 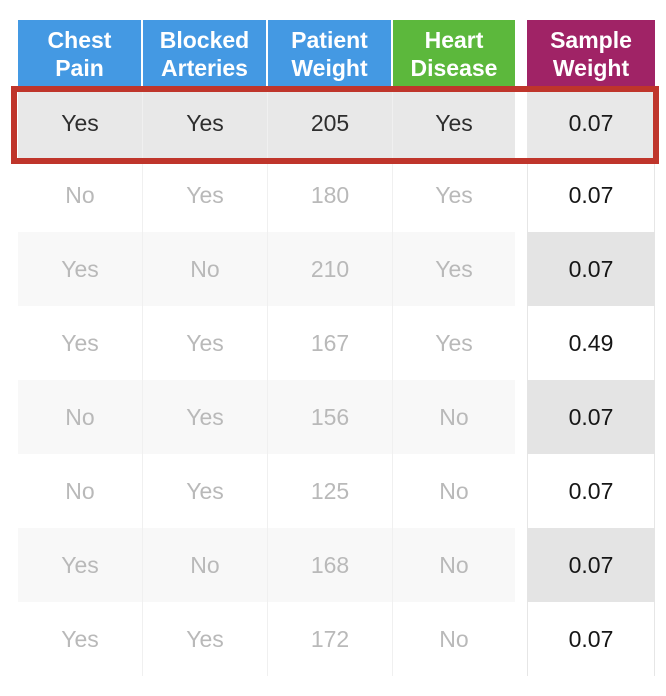 I want to click on header-chest-pain: Chest Pain, so click(x=80, y=54).